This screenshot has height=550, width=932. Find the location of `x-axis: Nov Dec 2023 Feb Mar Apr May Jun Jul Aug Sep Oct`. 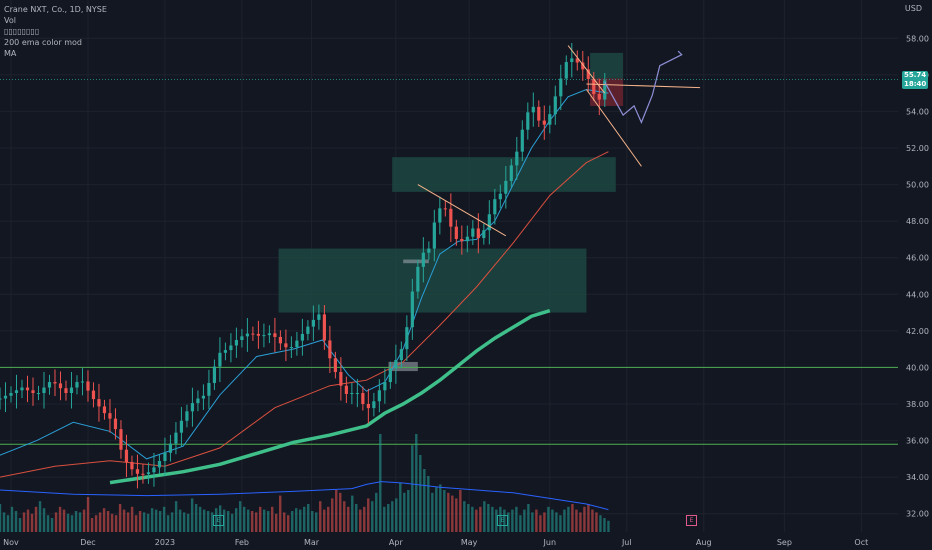

x-axis: Nov Dec 2023 Feb Mar Apr May Jun Jul Aug Sep Oct is located at coordinates (435, 542).